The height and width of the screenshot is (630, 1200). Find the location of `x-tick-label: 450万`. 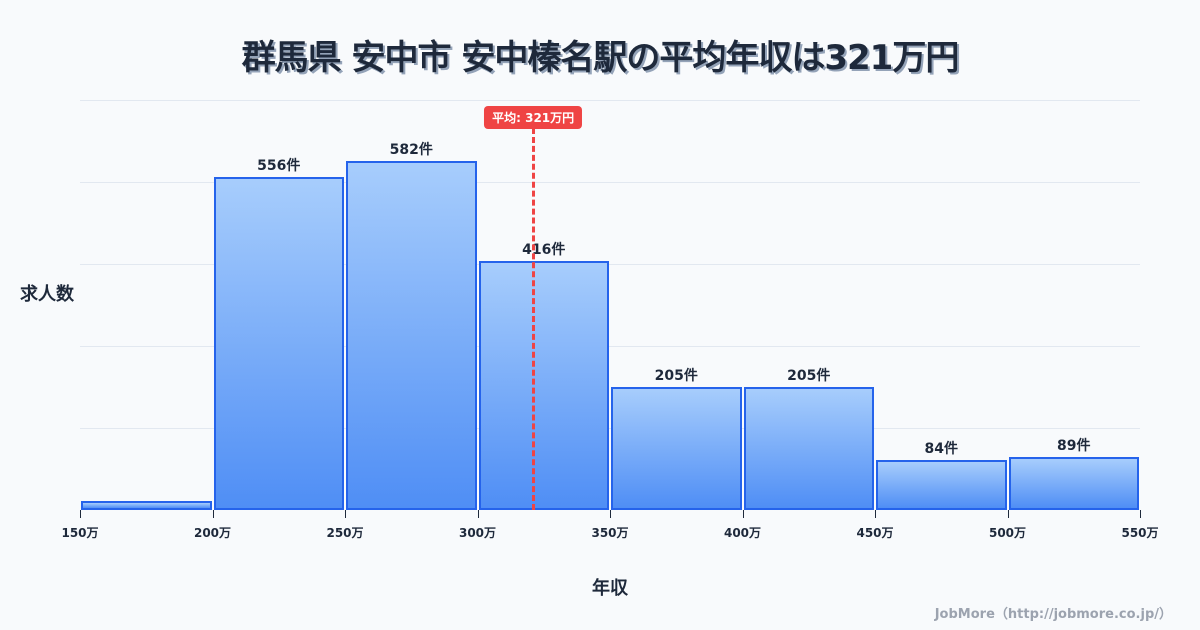

x-tick-label: 450万 is located at coordinates (875, 533).